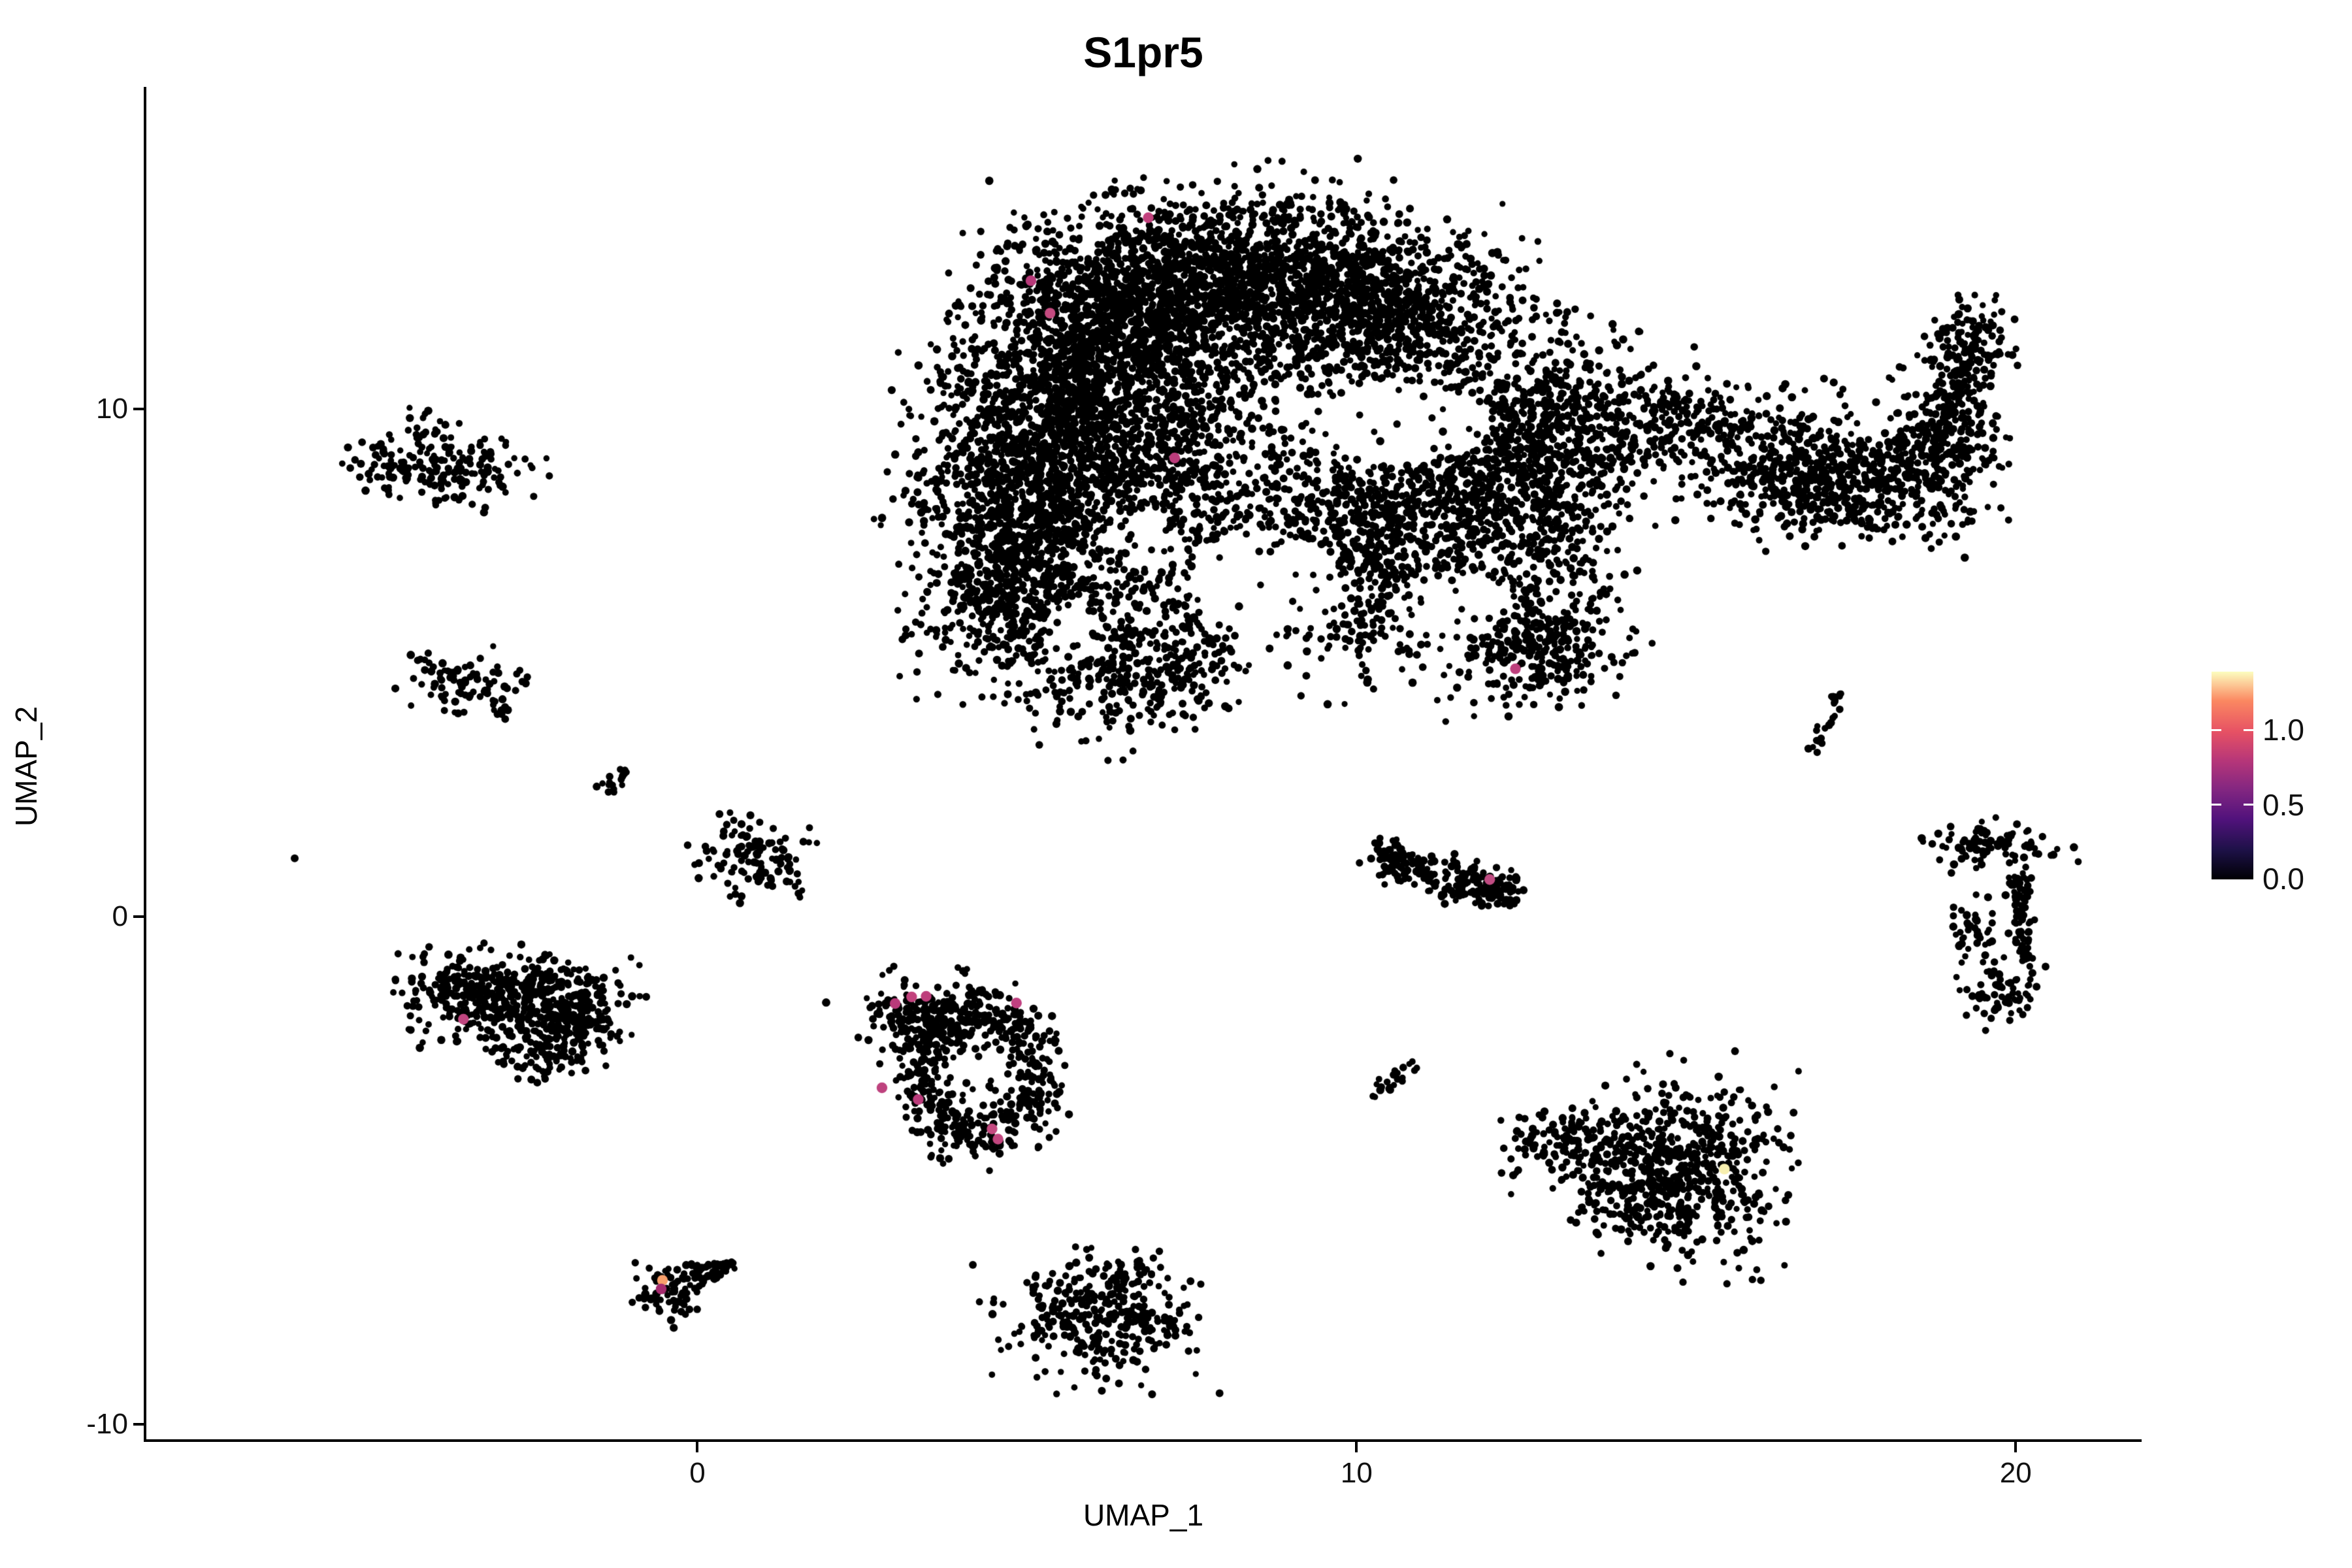 This screenshot has height=1568, width=2352. What do you see at coordinates (26, 766) in the screenshot?
I see `y-axis-title: UMAP_2` at bounding box center [26, 766].